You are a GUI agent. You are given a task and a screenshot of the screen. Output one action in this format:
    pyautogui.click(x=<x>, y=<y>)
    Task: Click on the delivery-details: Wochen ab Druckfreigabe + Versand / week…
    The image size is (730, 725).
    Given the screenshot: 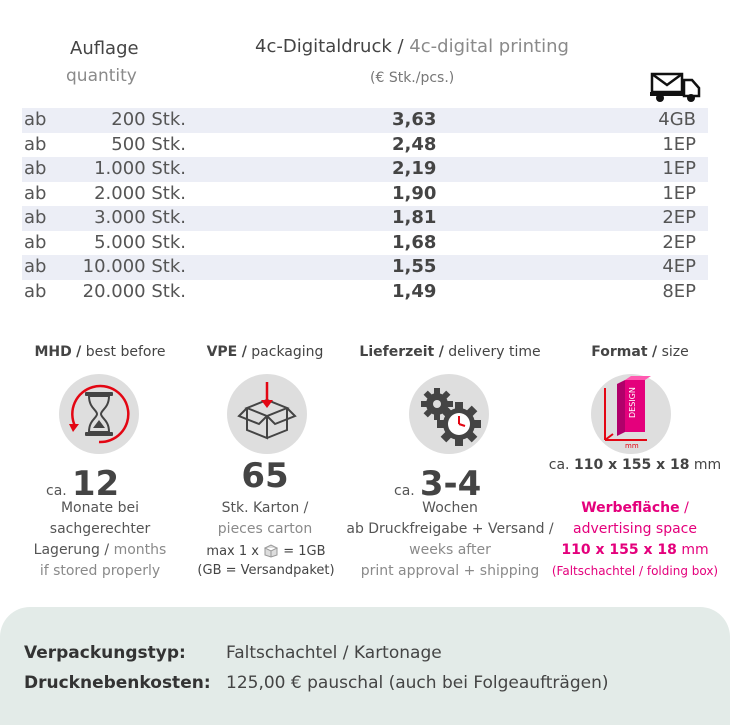 What is the action you would take?
    pyautogui.click(x=450, y=539)
    